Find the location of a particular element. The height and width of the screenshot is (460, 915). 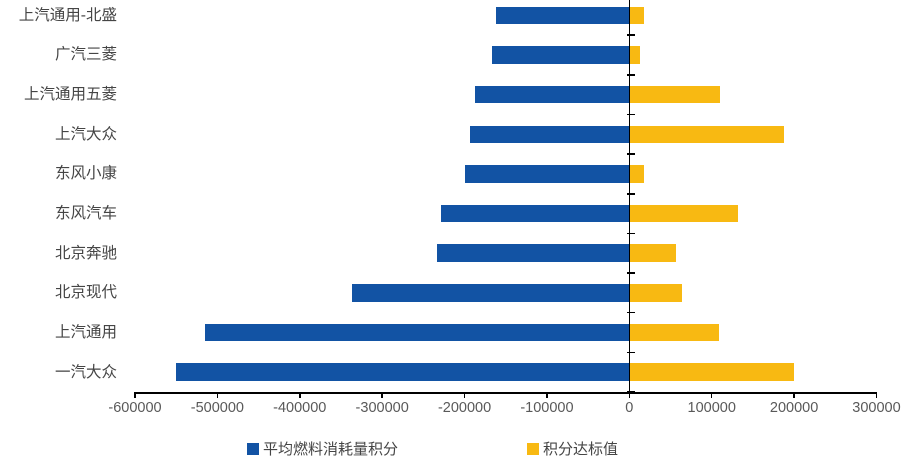

x-tick-label: 200000 is located at coordinates (794, 408).